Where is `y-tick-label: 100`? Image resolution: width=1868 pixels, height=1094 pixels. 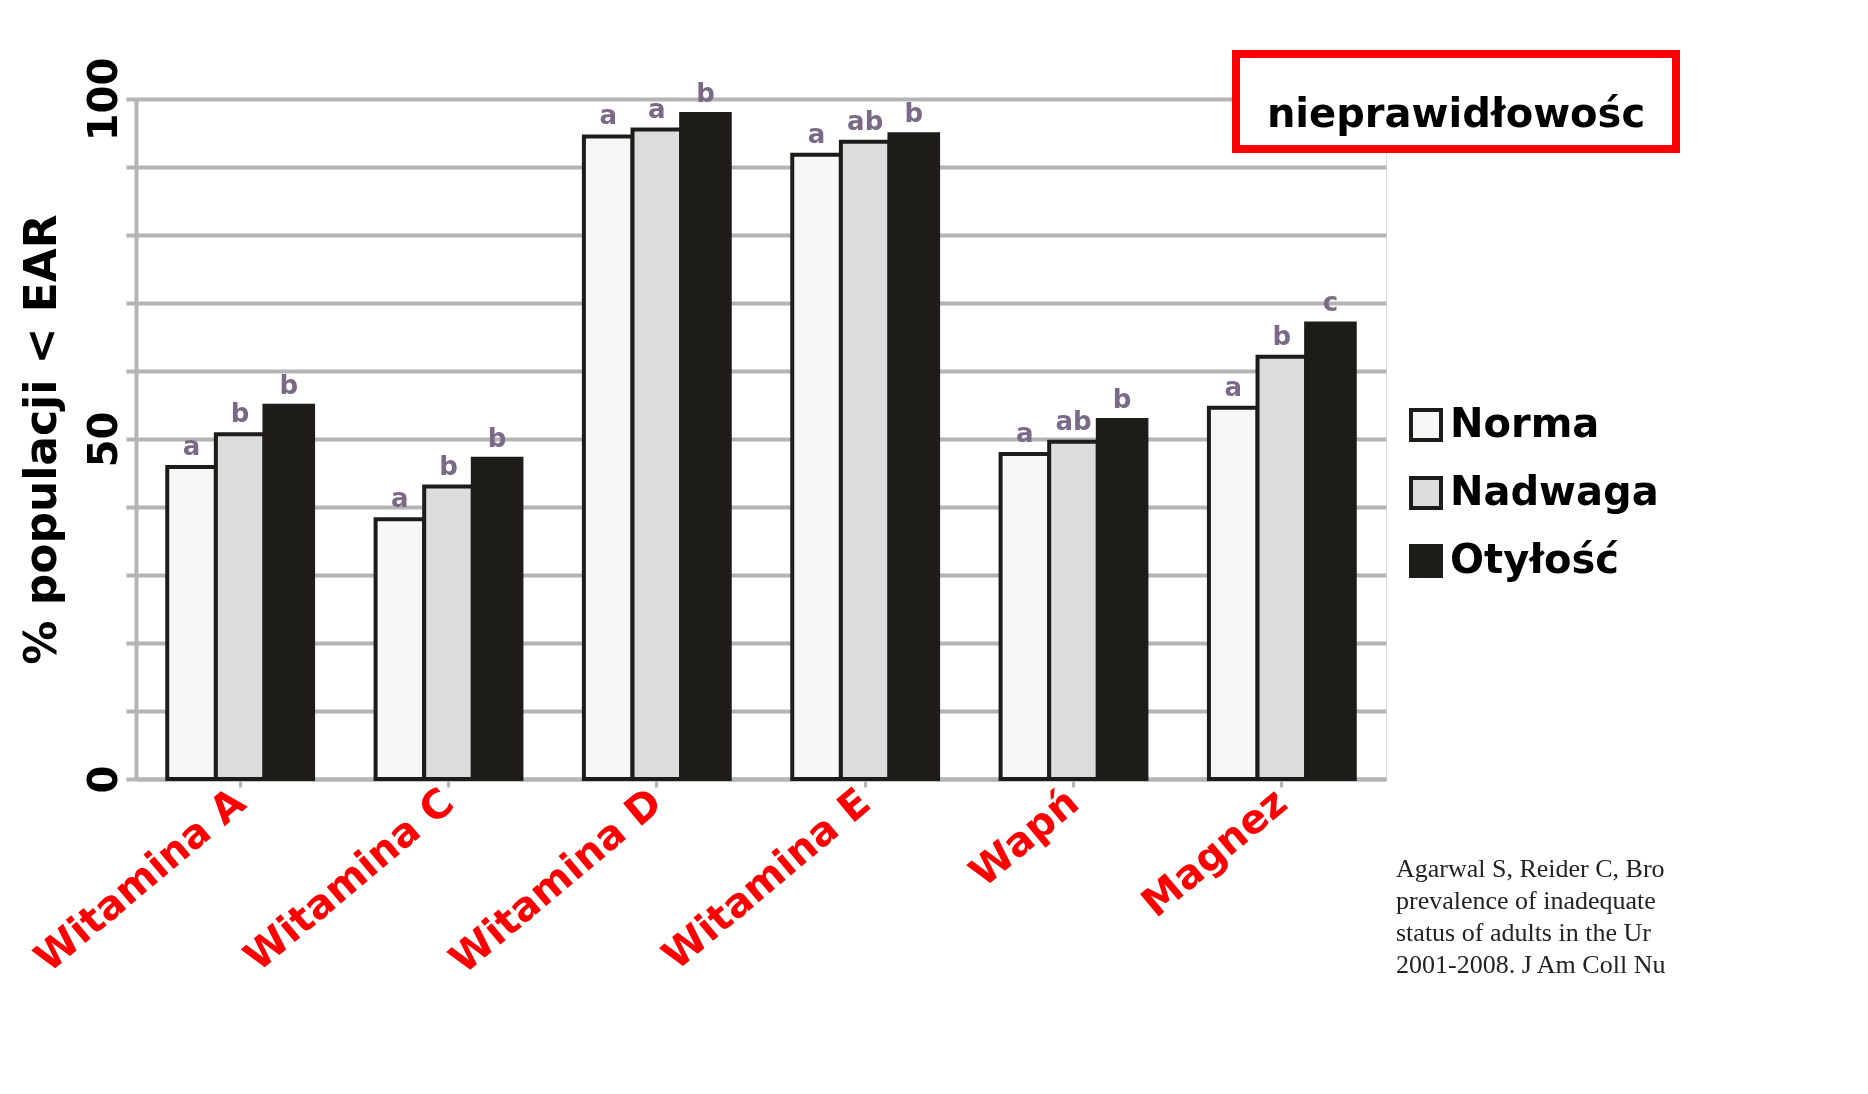 y-tick-label: 100 is located at coordinates (102, 99).